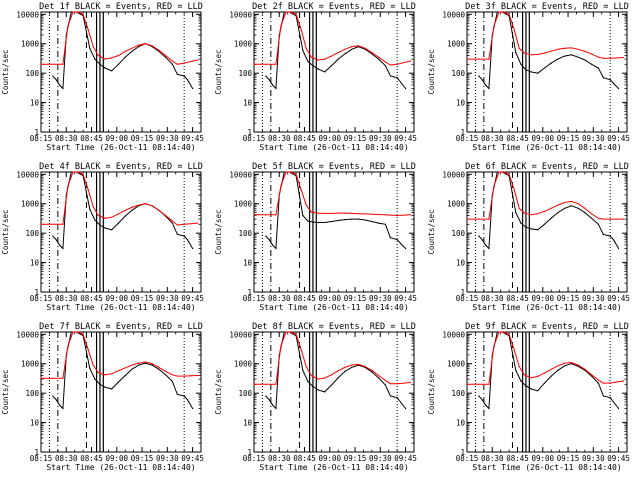 The width and height of the screenshot is (640, 480). Describe the element at coordinates (121, 167) in the screenshot. I see `panel-title: Det 4f BLACK = Events, RED = LLD` at that location.